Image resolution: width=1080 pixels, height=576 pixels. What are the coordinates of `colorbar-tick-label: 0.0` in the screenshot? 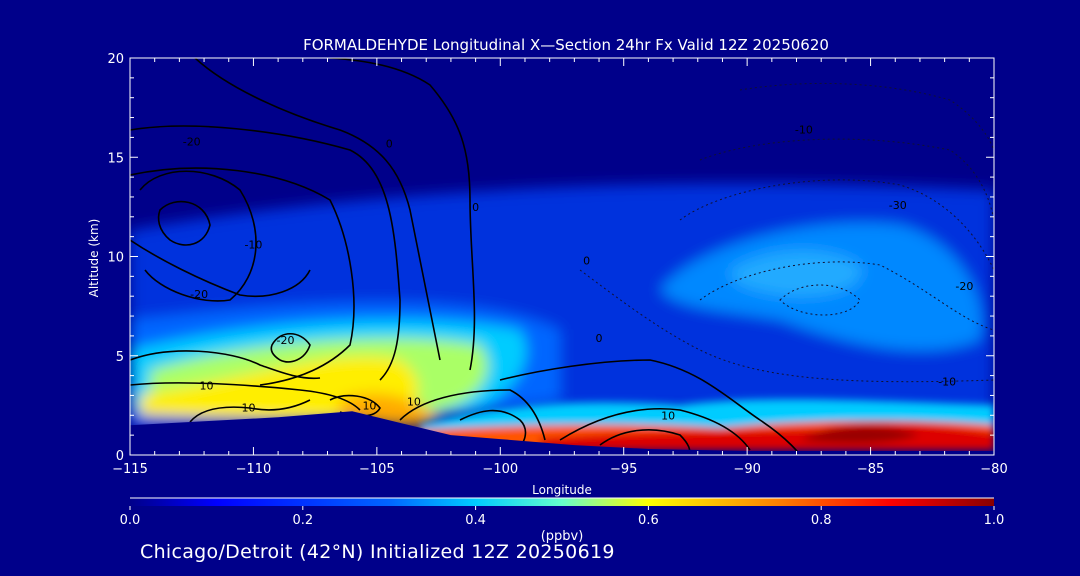 It's located at (130, 520).